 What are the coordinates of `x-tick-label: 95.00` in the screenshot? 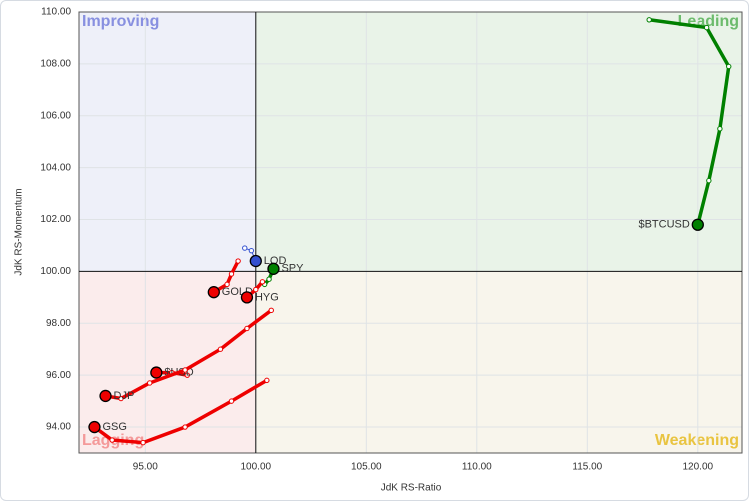 It's located at (145, 467).